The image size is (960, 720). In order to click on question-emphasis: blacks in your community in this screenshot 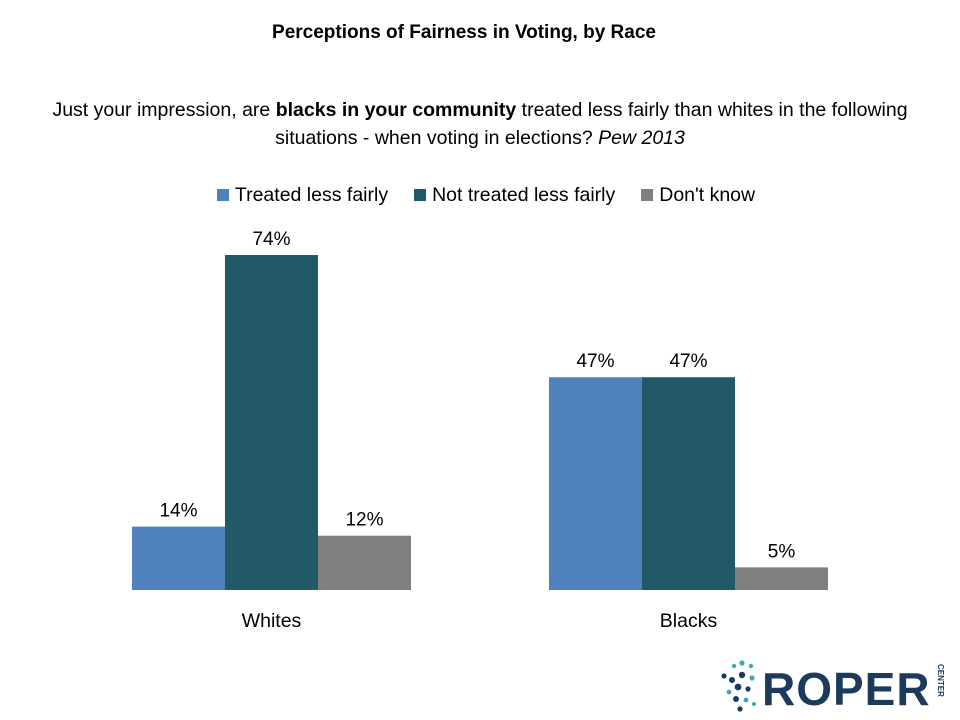, I will do `click(396, 110)`.